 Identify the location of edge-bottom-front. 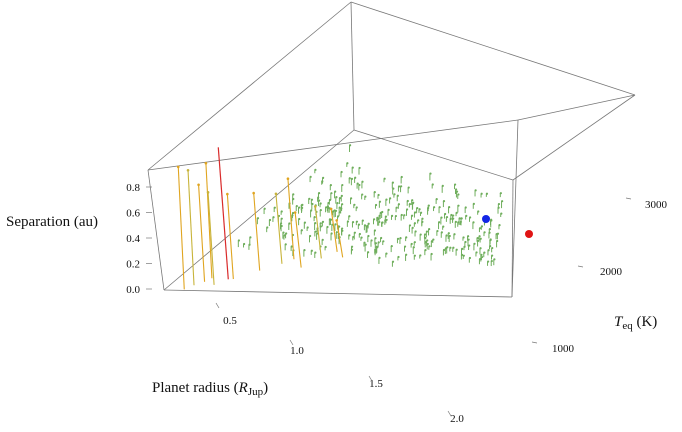
(338, 293).